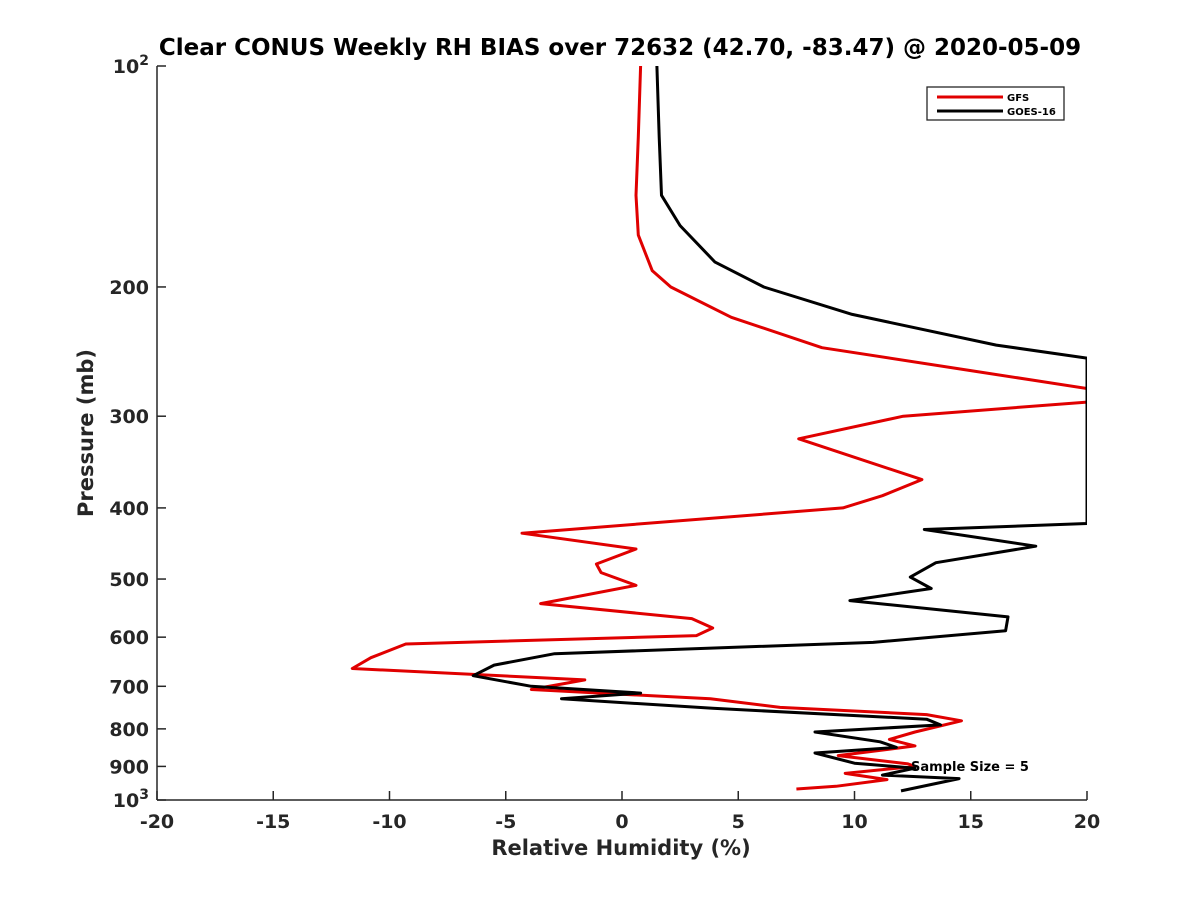 The image size is (1200, 900). What do you see at coordinates (131, 65) in the screenshot?
I see `y-tick-label: 10²` at bounding box center [131, 65].